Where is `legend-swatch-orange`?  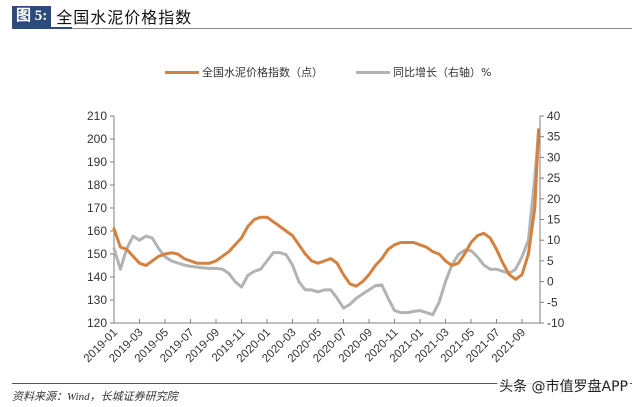
legend-swatch-orange is located at coordinates (182, 72).